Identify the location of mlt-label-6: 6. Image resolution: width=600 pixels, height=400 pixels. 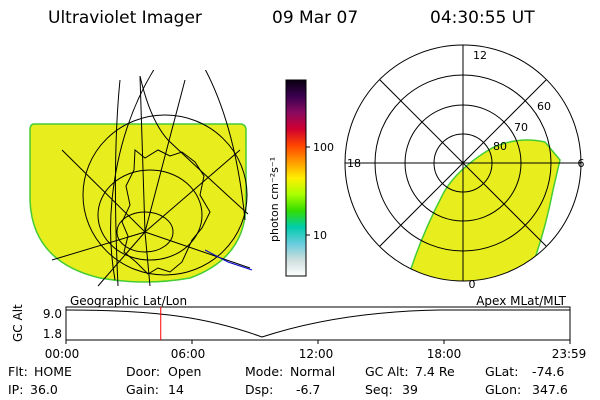
(581, 163).